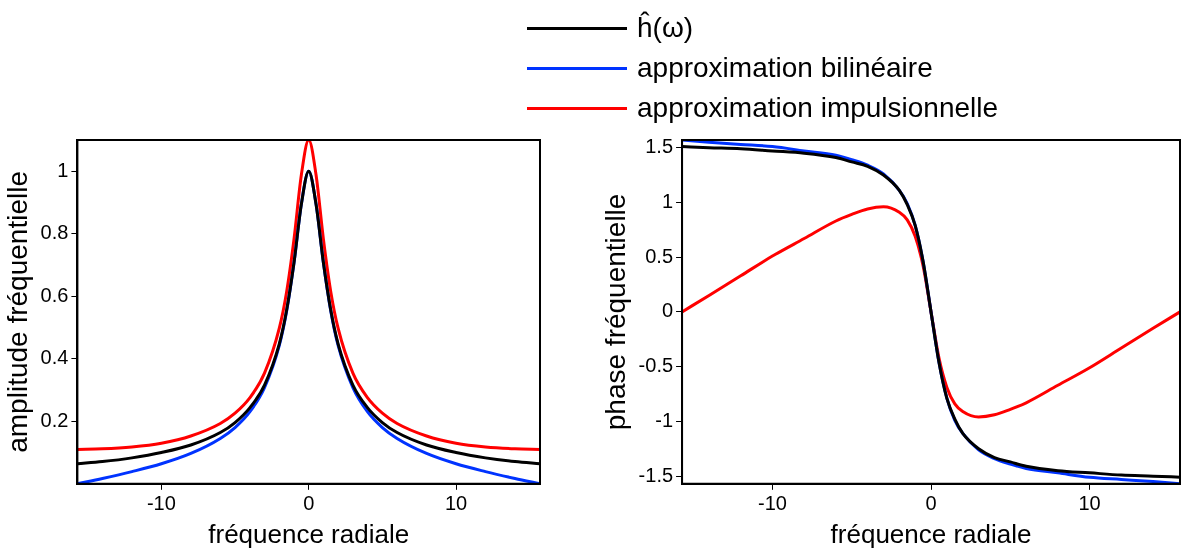  Describe the element at coordinates (667, 310) in the screenshot. I see `y-tick-label: 0` at that location.